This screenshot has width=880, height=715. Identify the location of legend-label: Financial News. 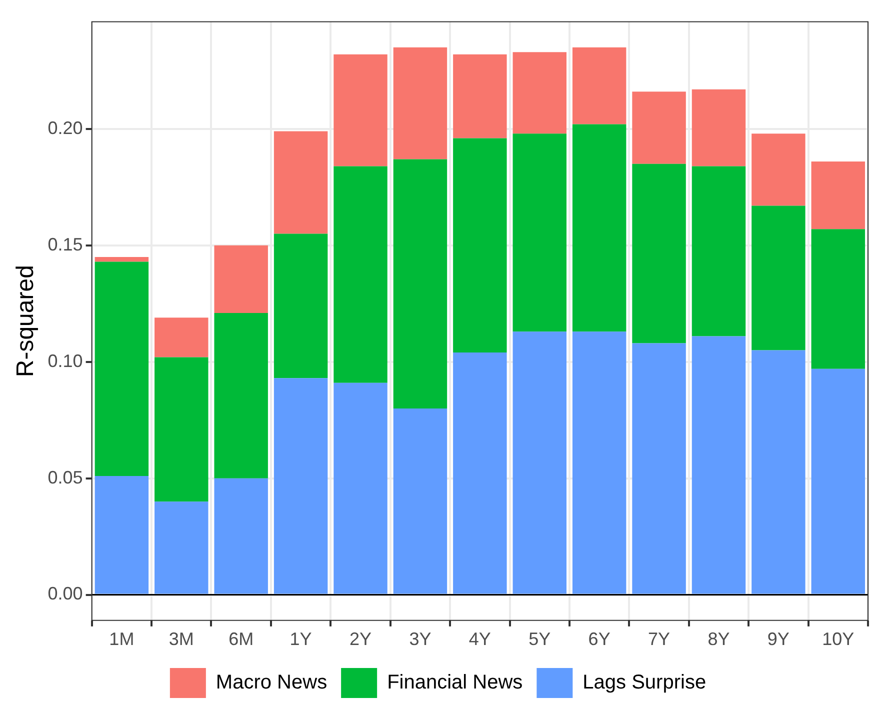
(455, 683).